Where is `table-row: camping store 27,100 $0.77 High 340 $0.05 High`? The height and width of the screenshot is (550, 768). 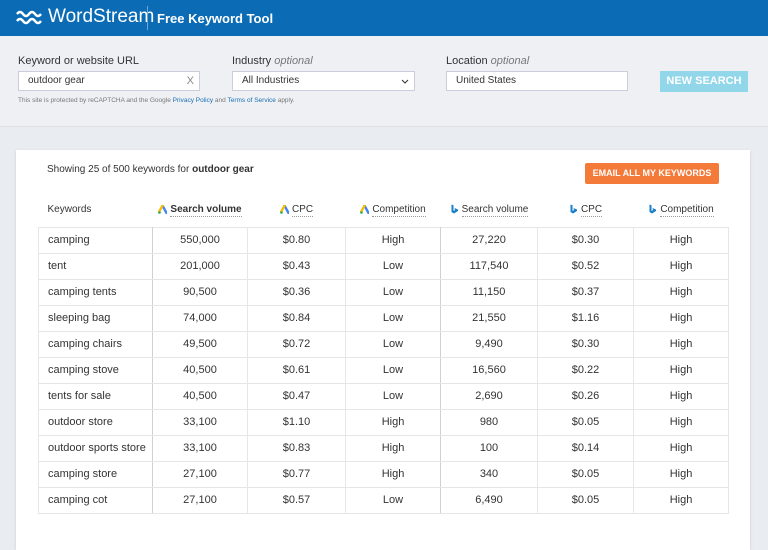
table-row: camping store 27,100 $0.77 High 340 $0.05 High is located at coordinates (383, 474).